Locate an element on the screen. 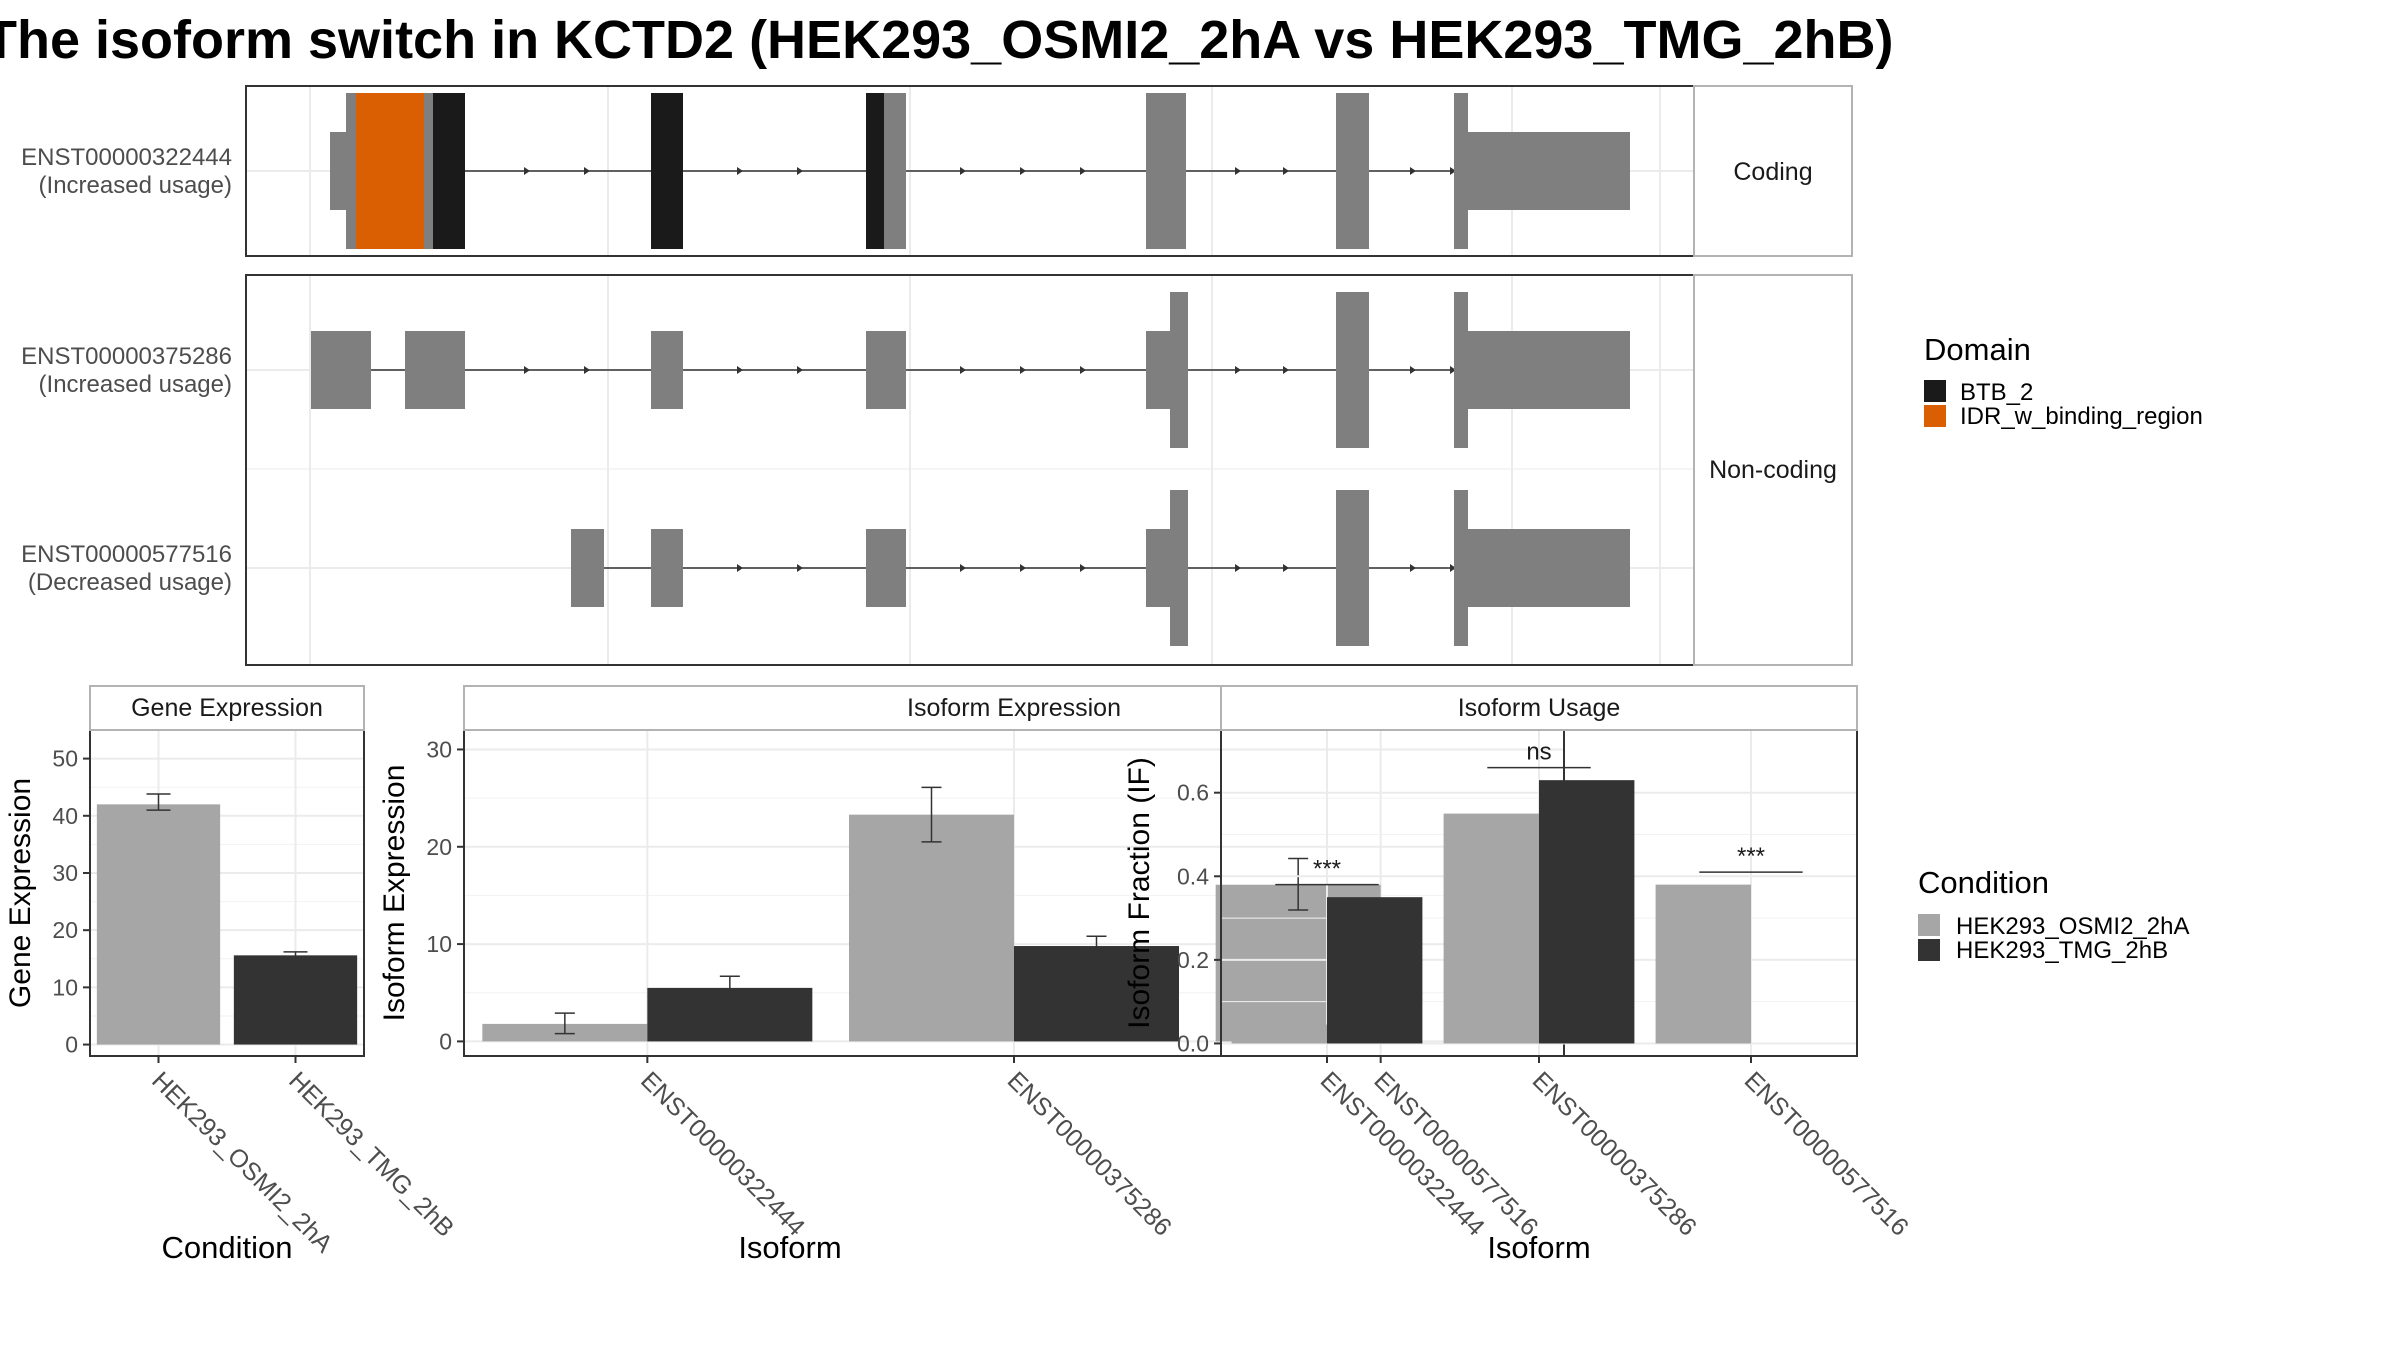  x-tick-label: ENST00000322444 is located at coordinates (722, 1153).